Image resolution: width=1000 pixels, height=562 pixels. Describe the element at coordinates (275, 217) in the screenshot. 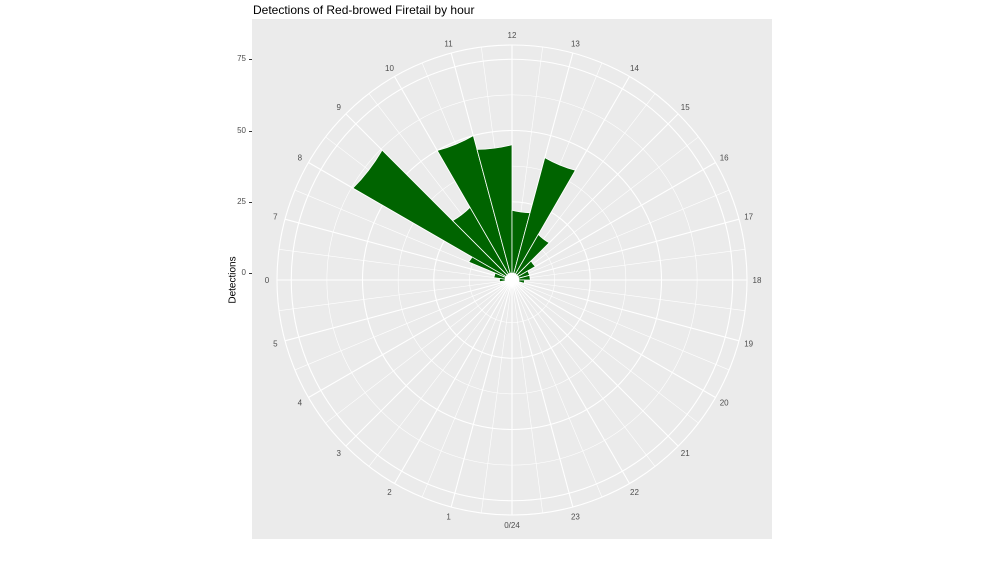

I see `hour-label-7: 7` at that location.